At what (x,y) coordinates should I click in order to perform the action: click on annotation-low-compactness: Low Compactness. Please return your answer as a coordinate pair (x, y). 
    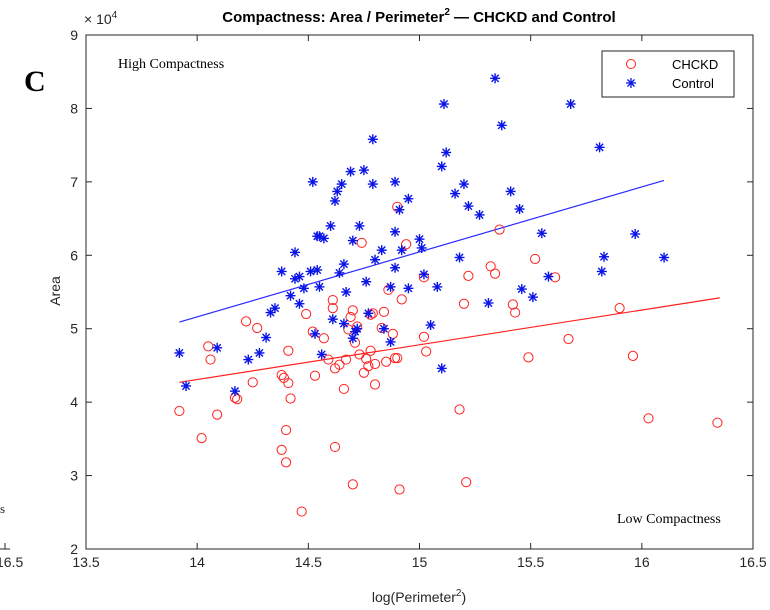
    Looking at the image, I should click on (669, 519).